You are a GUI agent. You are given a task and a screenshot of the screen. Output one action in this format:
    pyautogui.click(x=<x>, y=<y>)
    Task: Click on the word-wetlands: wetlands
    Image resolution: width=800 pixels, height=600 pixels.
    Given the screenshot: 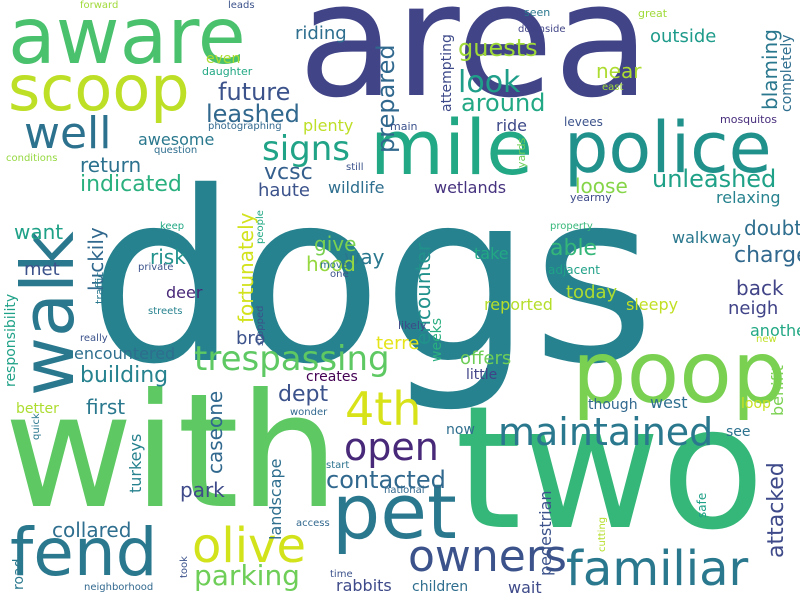 What is the action you would take?
    pyautogui.click(x=470, y=187)
    